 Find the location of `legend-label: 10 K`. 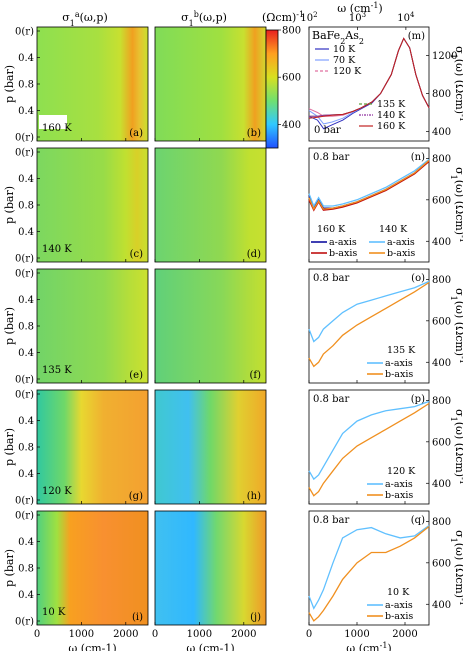

legend-label: 10 K is located at coordinates (344, 49).